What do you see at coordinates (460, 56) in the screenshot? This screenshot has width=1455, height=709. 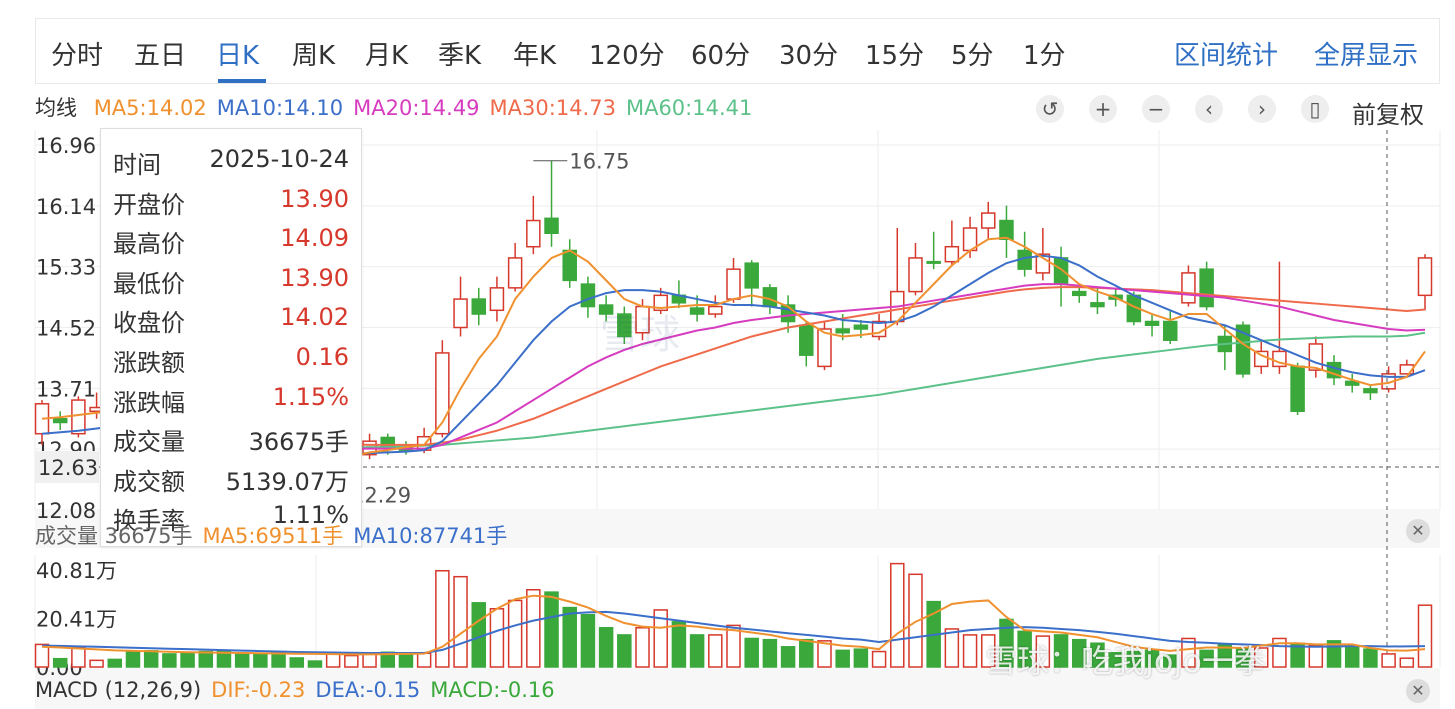 I see `tab-5: 季K` at bounding box center [460, 56].